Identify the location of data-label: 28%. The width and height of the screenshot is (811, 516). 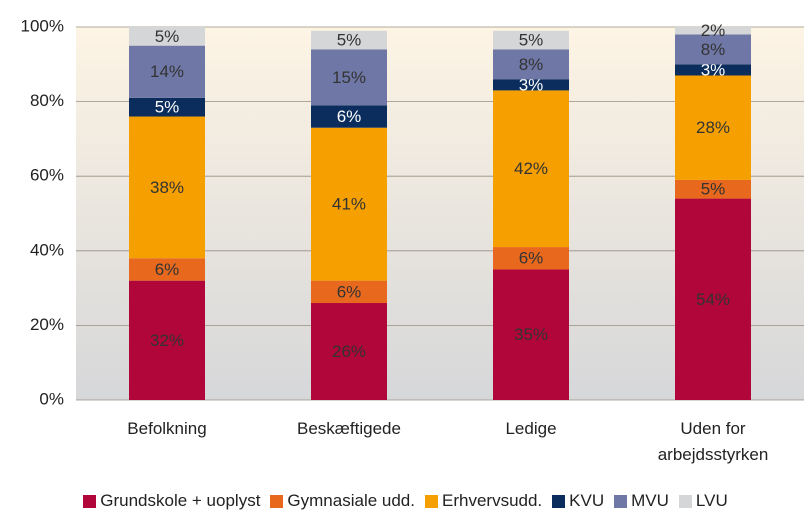
(713, 127).